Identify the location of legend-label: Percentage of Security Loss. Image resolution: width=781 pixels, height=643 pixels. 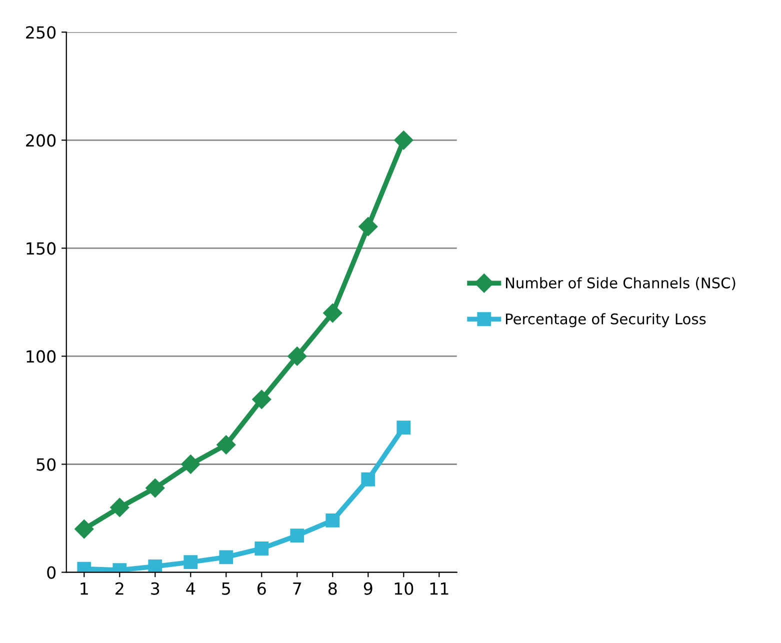
(606, 320).